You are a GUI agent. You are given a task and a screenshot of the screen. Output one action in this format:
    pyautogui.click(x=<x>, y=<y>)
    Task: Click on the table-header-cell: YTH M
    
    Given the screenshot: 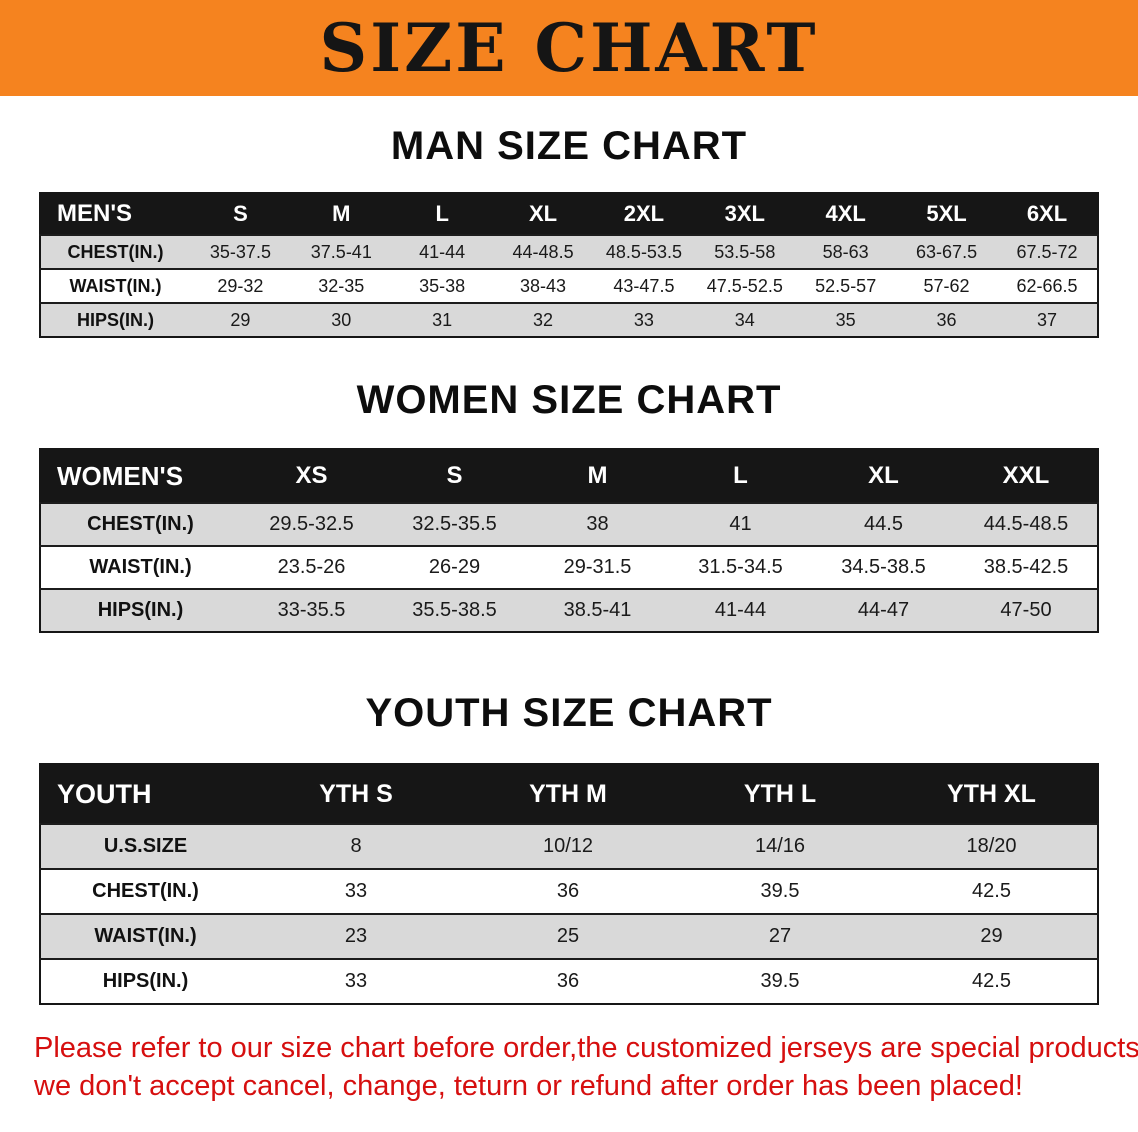 What is the action you would take?
    pyautogui.click(x=568, y=794)
    